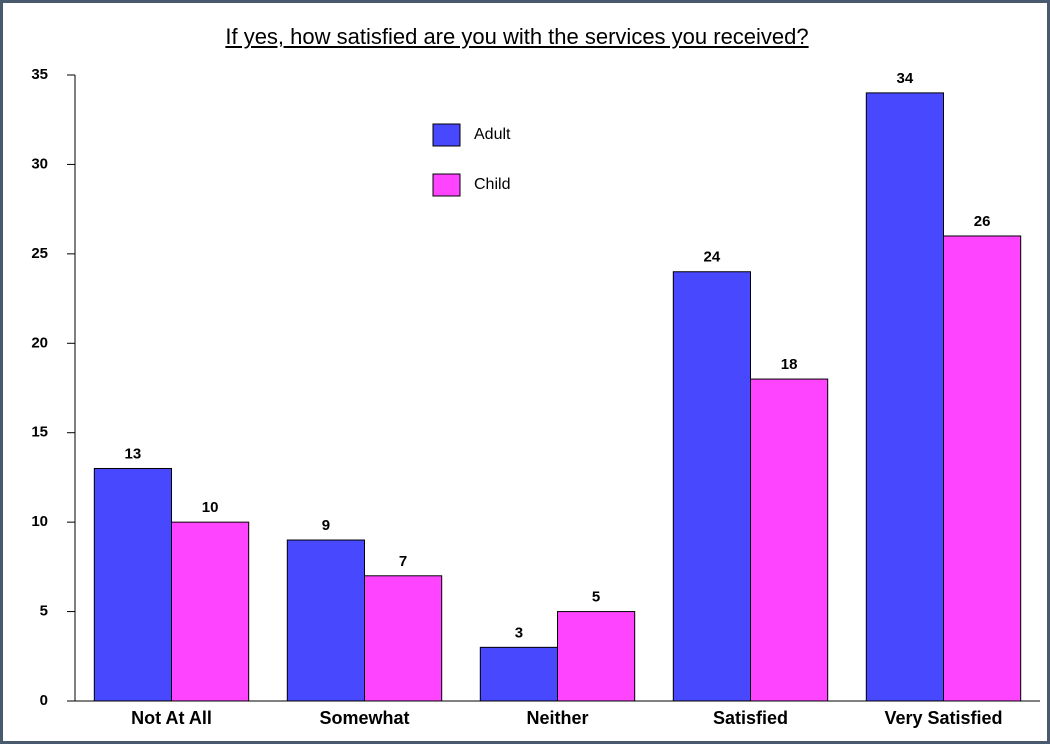  What do you see at coordinates (557, 718) in the screenshot?
I see `x-tick-label: Neither` at bounding box center [557, 718].